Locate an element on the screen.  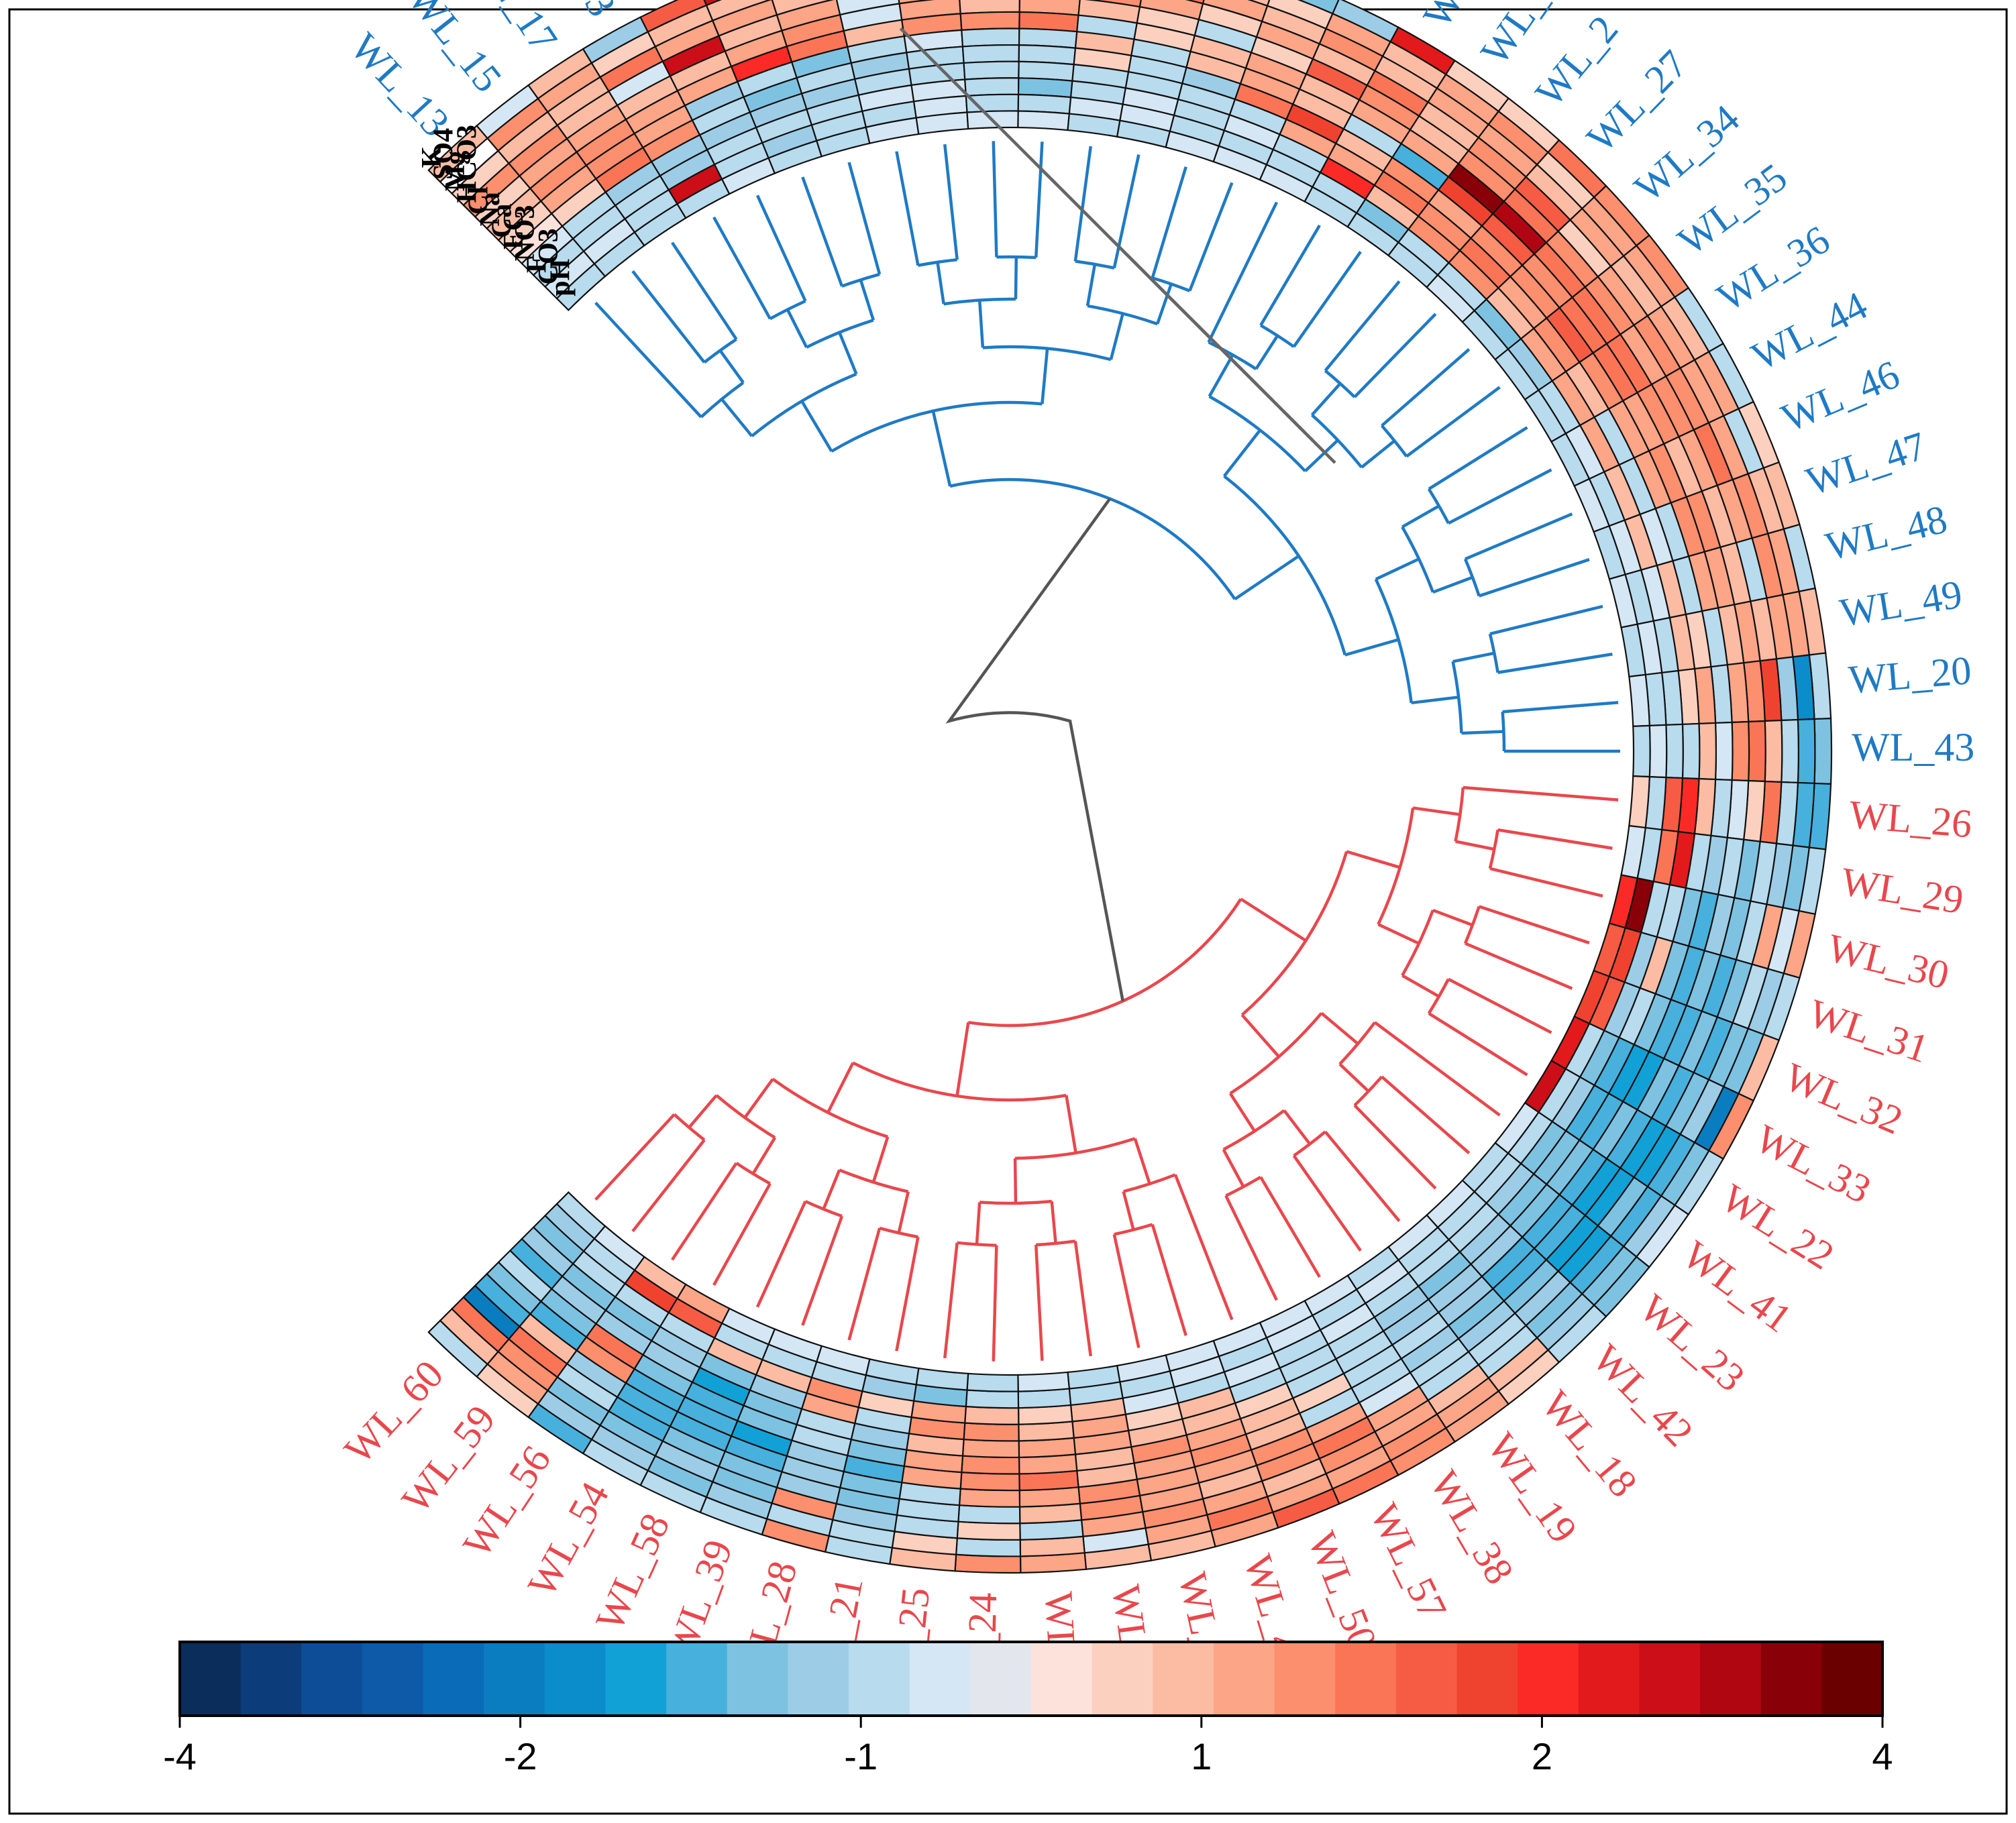
sample-label: WL_43 is located at coordinates (1913, 747).